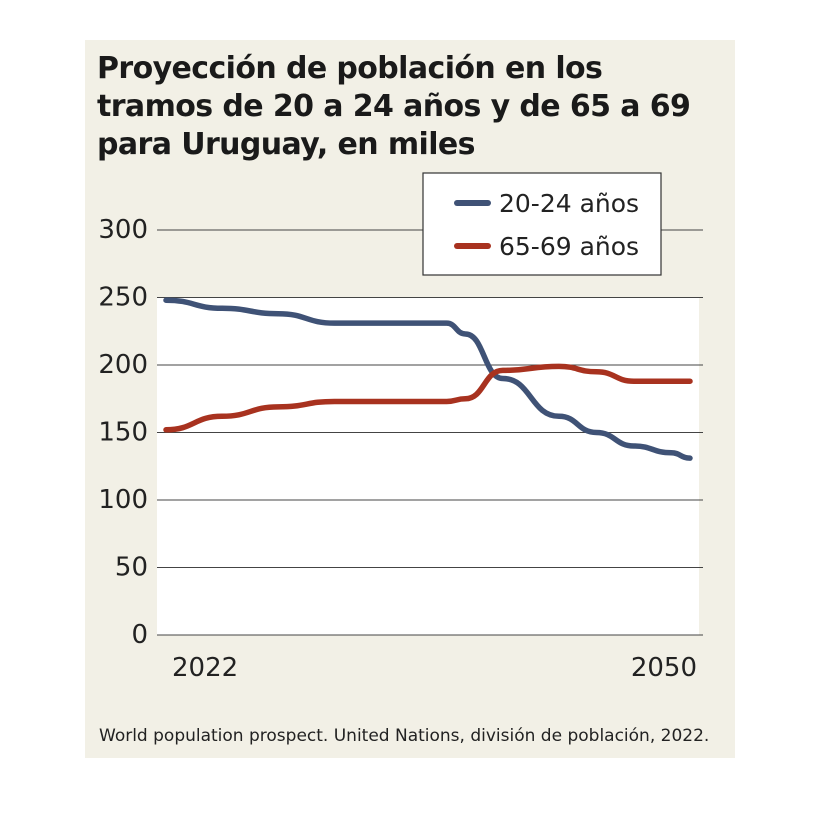  What do you see at coordinates (123, 433) in the screenshot?
I see `y-tick-label-150: 150` at bounding box center [123, 433].